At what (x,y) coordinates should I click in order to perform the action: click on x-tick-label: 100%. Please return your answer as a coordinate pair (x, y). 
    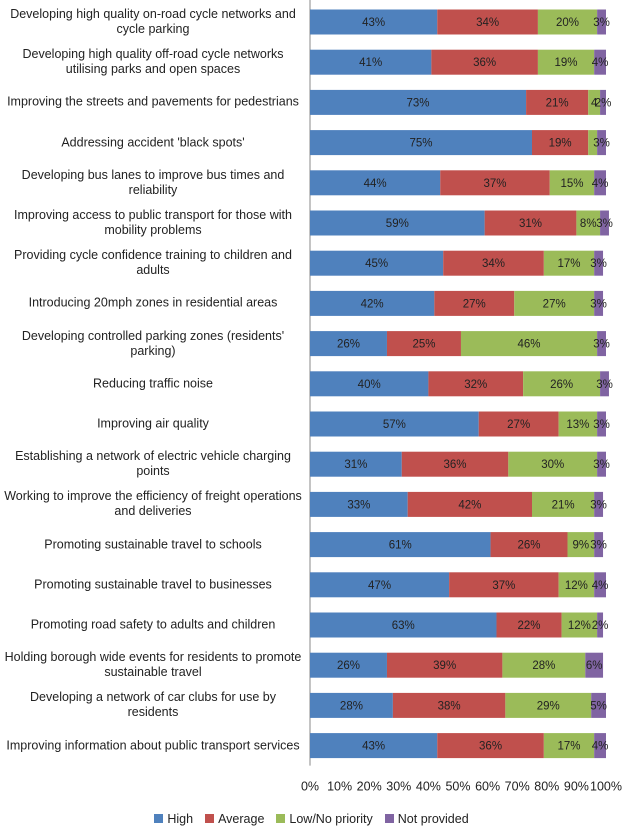
    Looking at the image, I should click on (606, 786).